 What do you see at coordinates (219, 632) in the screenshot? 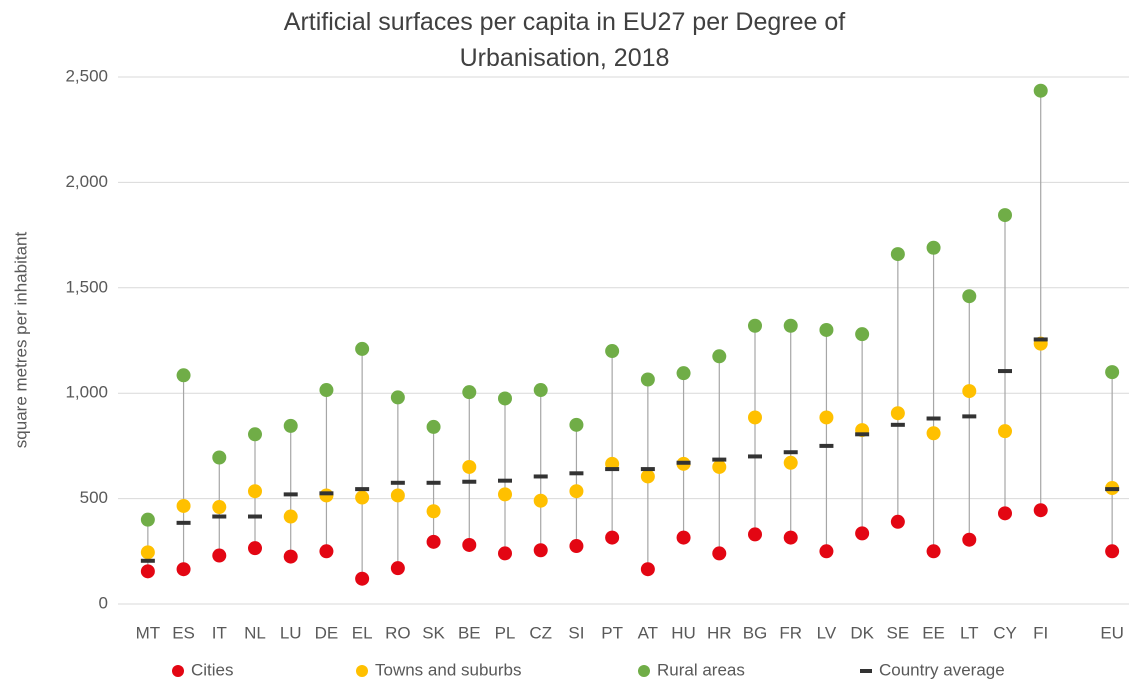
I see `x-tick-label: IT` at bounding box center [219, 632].